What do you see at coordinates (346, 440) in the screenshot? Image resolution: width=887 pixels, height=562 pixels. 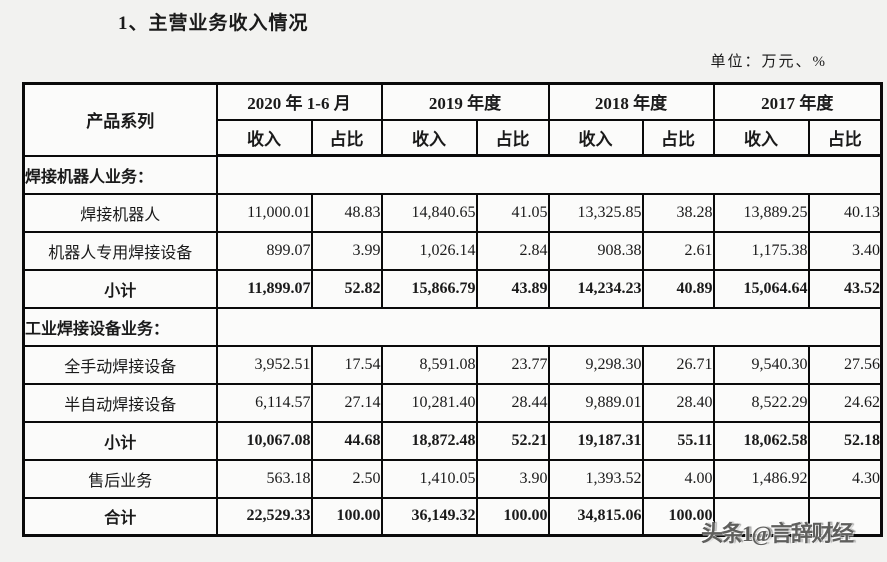 I see `cell-share: 44.68` at bounding box center [346, 440].